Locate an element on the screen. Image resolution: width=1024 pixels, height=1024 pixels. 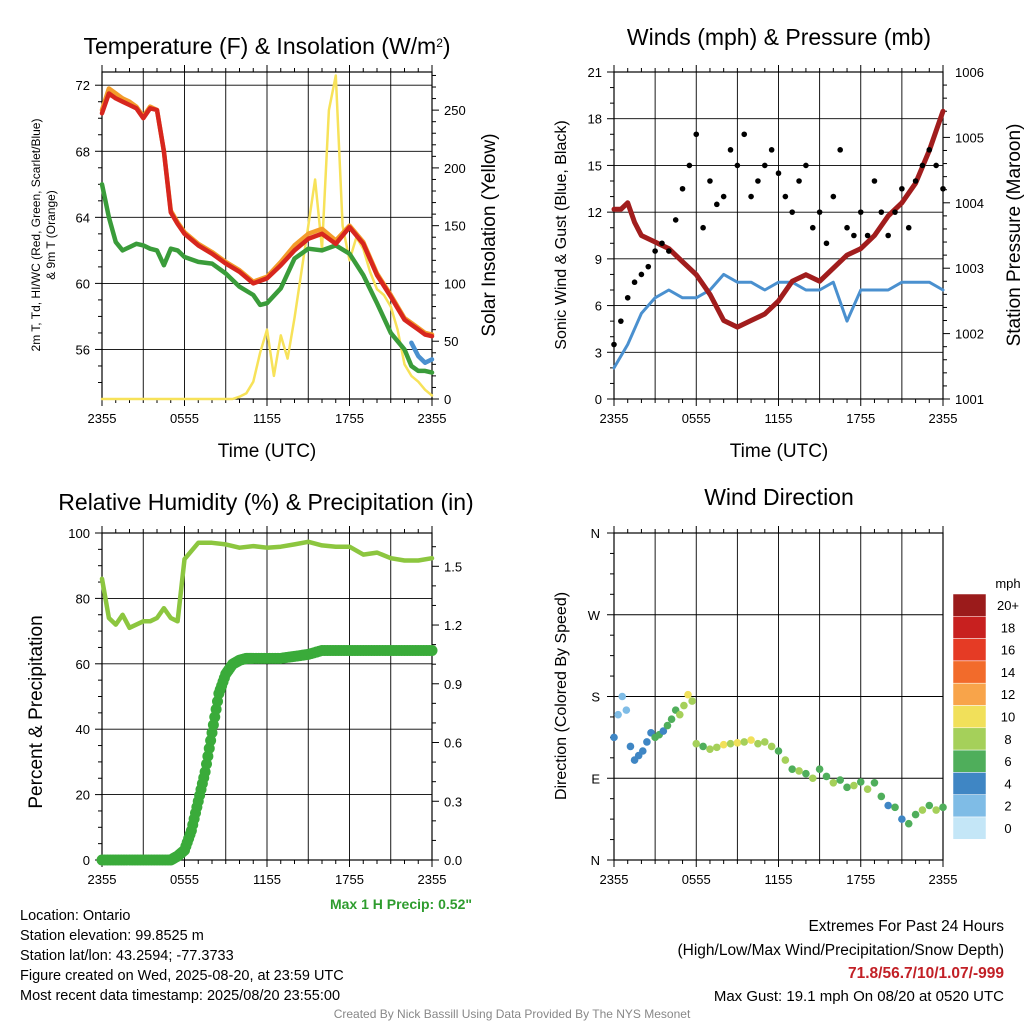
x-tick-label: 1155 is located at coordinates (267, 879).